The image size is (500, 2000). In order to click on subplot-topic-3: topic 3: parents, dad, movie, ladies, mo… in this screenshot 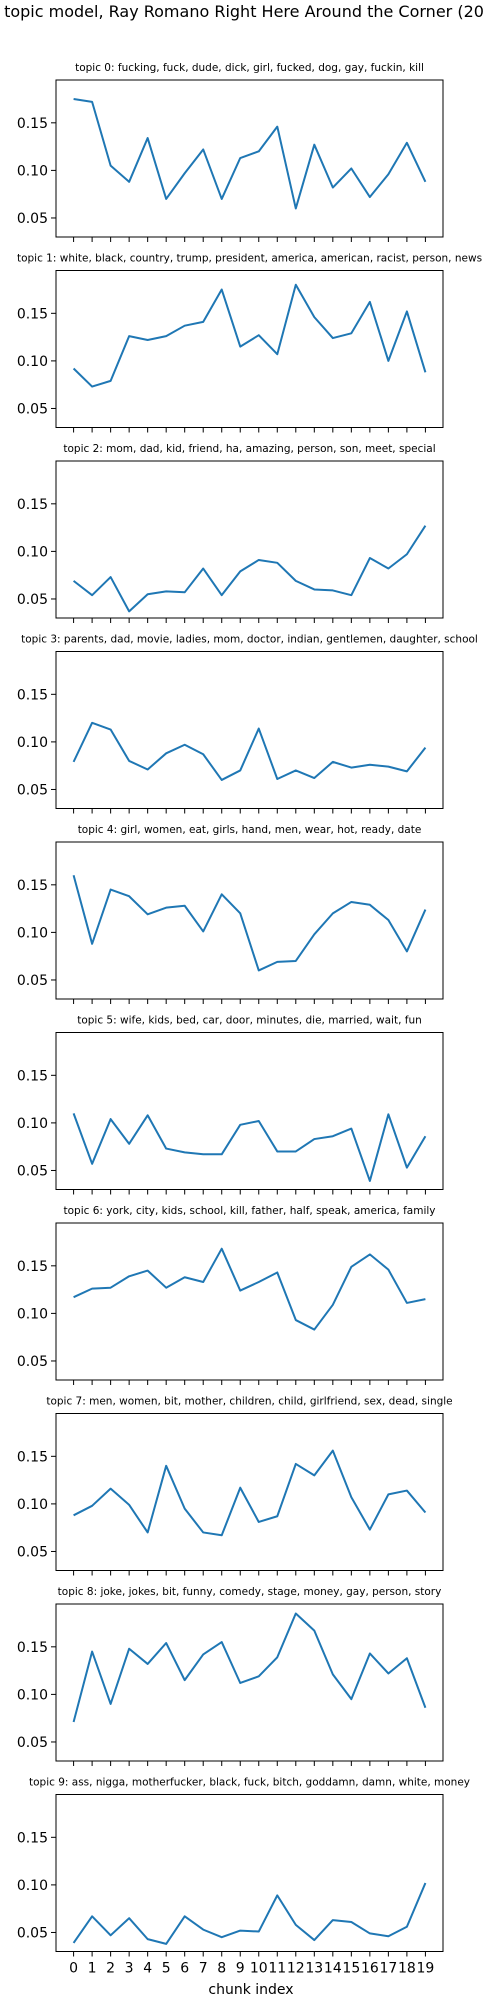, I will do `click(247, 724)`.